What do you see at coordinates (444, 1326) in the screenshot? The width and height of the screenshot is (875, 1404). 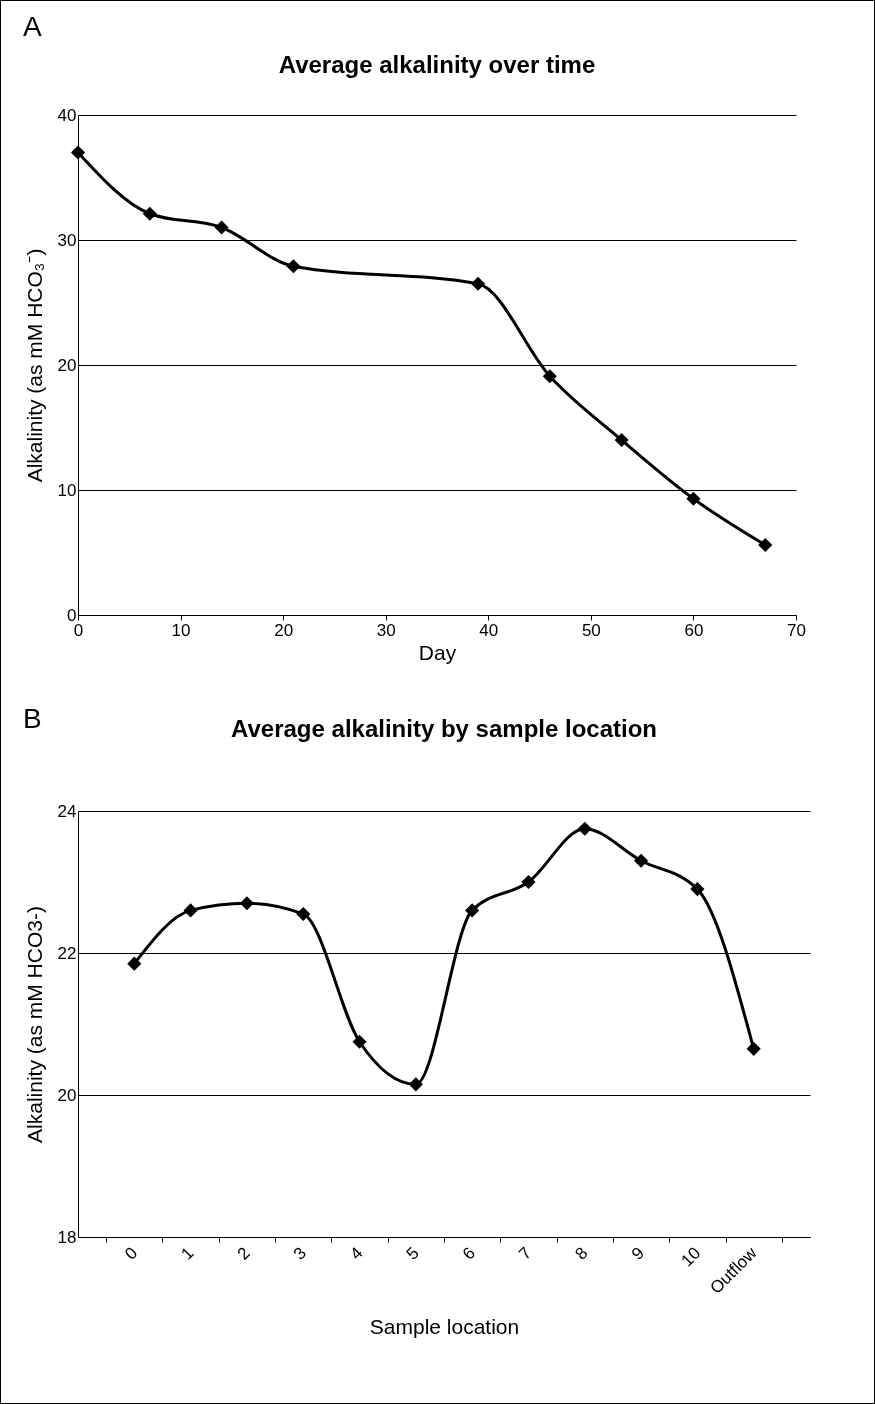 I see `x-axis-title: Sample location` at bounding box center [444, 1326].